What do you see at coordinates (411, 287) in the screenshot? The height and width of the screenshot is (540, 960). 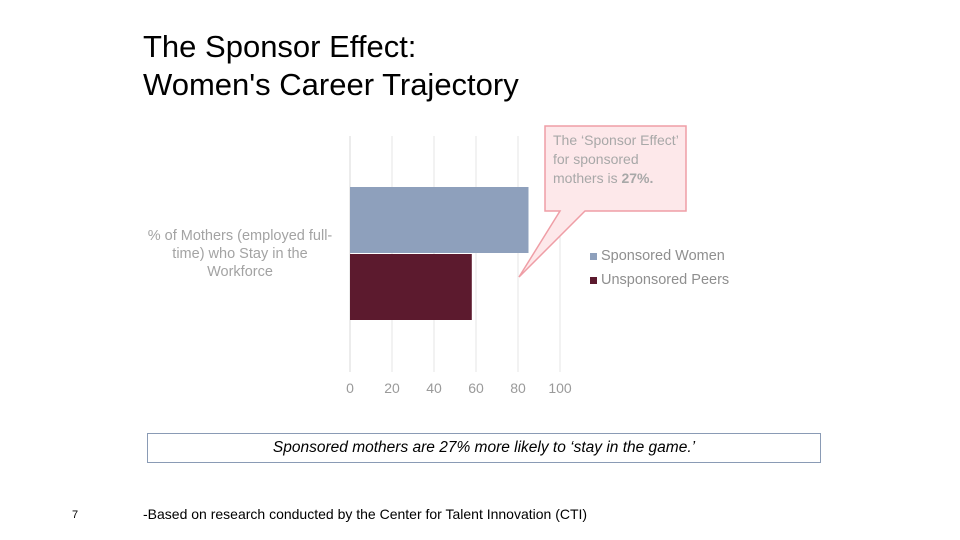 I see `bar-unsponsored` at bounding box center [411, 287].